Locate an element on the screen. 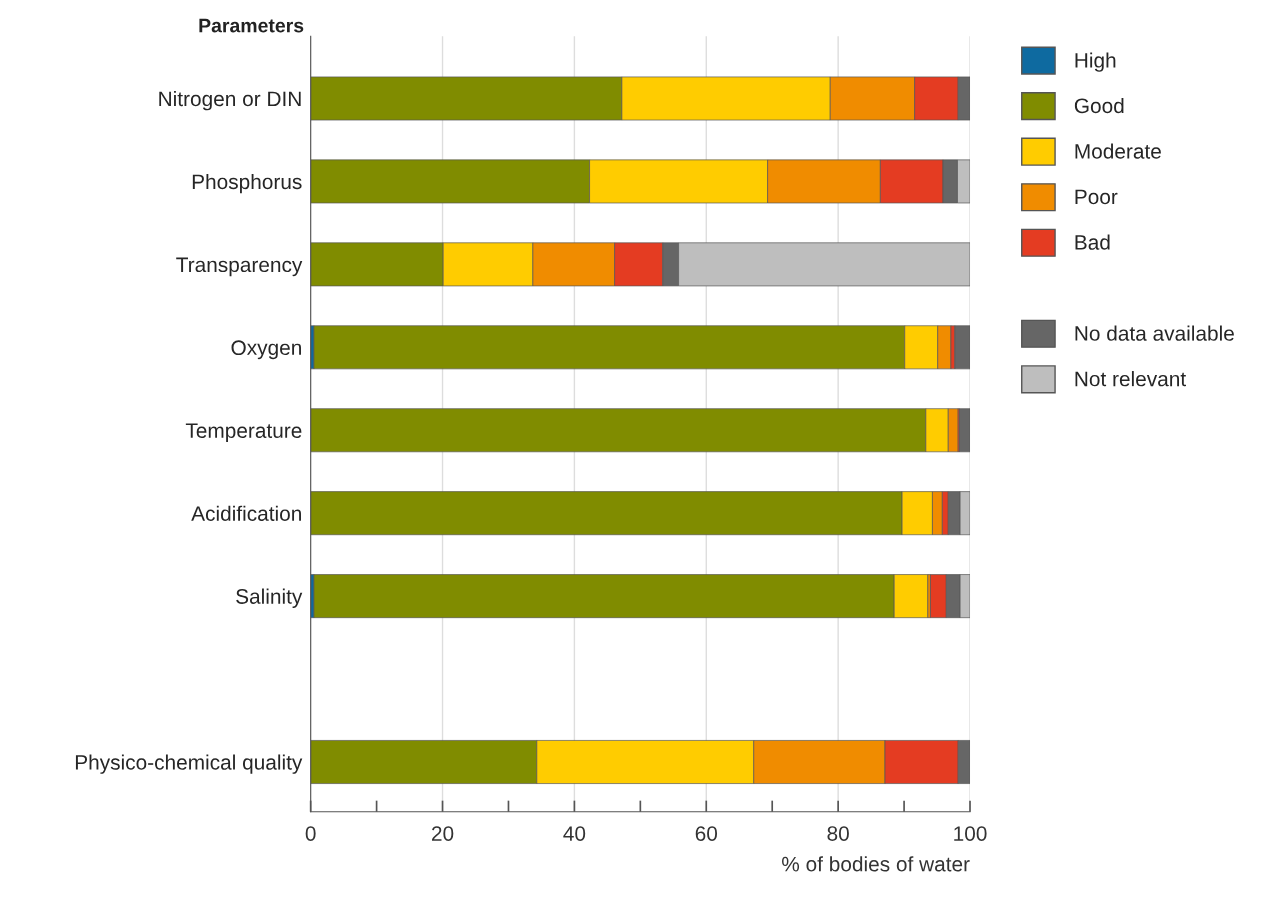 This screenshot has width=1268, height=907. x-tick-label: 20 is located at coordinates (442, 833).